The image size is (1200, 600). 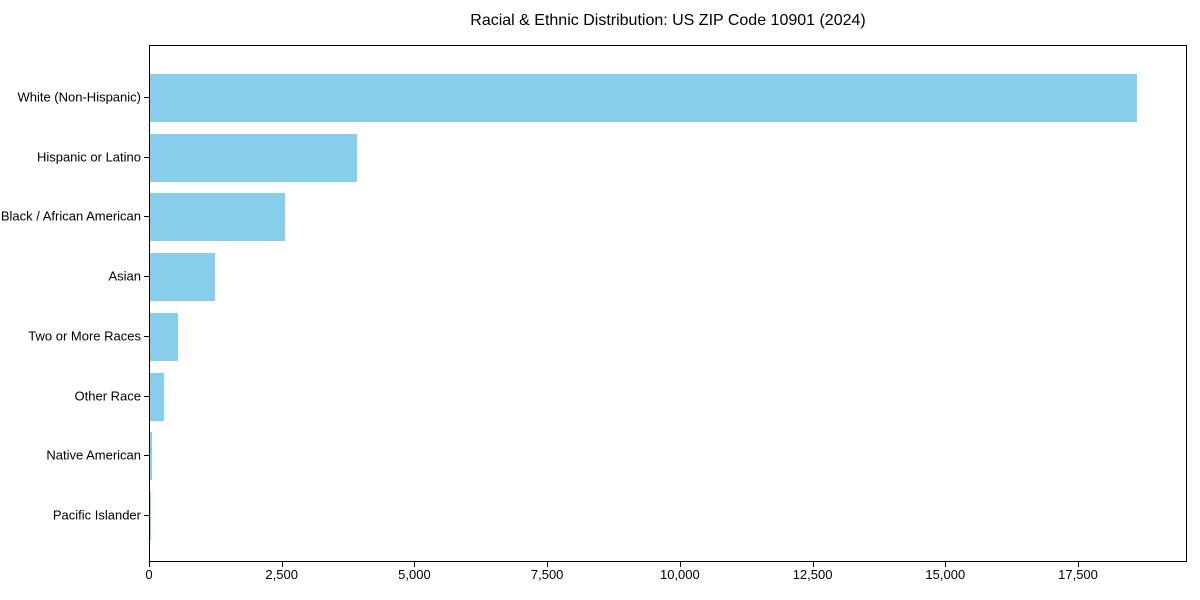 I want to click on y-axis-label-white-non-hispanic: White (Non-Hispanic), so click(x=79, y=97).